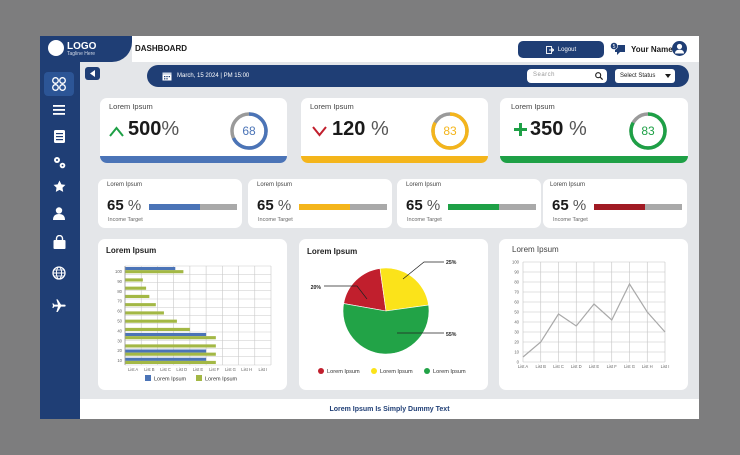 Image resolution: width=740 pixels, height=455 pixels. Describe the element at coordinates (594, 130) in the screenshot. I see `kpi-card: Lorem Ipsum 350 % 83` at that location.